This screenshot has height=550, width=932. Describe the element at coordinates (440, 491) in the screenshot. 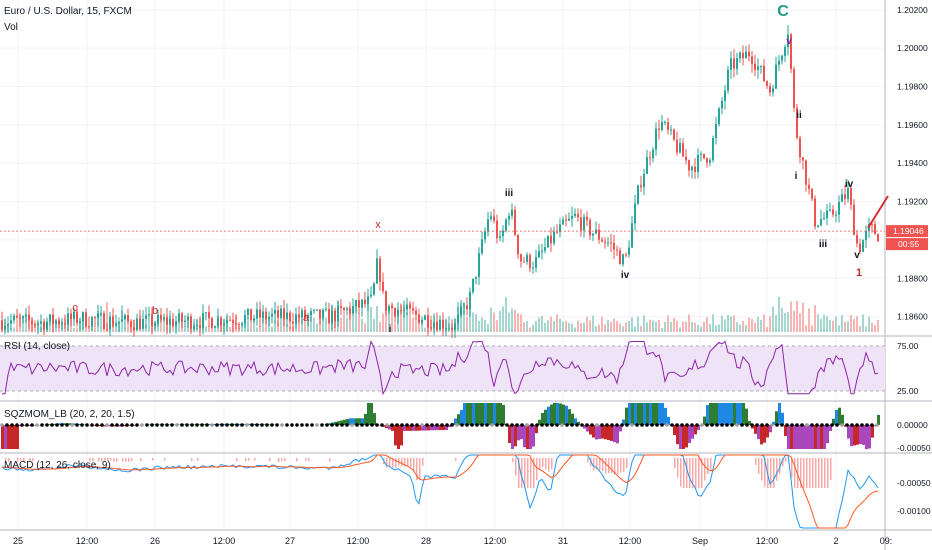

I see `macd-line` at that location.